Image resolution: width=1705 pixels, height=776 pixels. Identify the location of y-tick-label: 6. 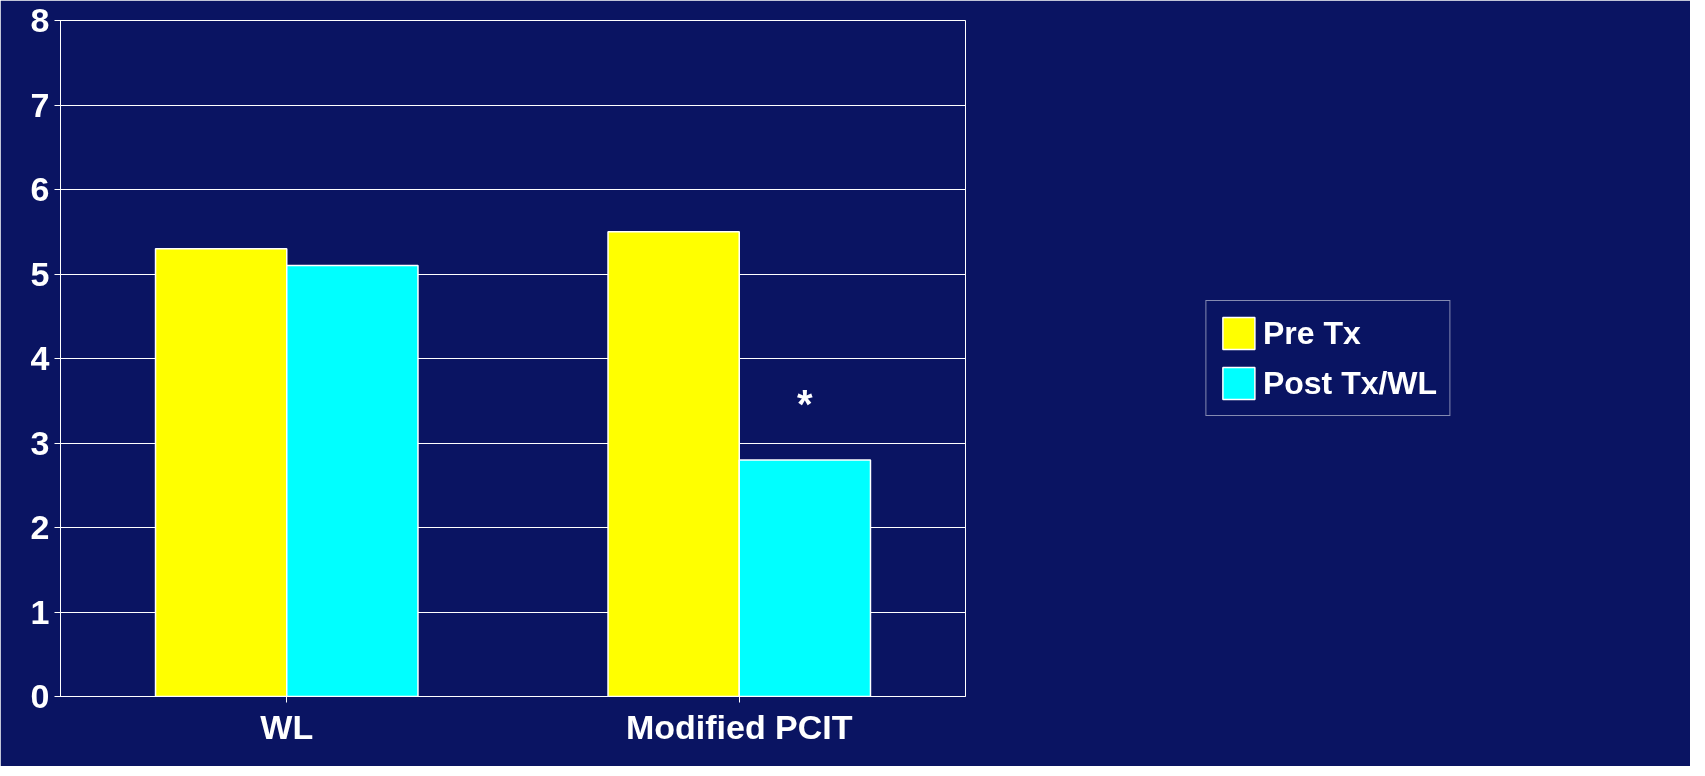
(40, 189).